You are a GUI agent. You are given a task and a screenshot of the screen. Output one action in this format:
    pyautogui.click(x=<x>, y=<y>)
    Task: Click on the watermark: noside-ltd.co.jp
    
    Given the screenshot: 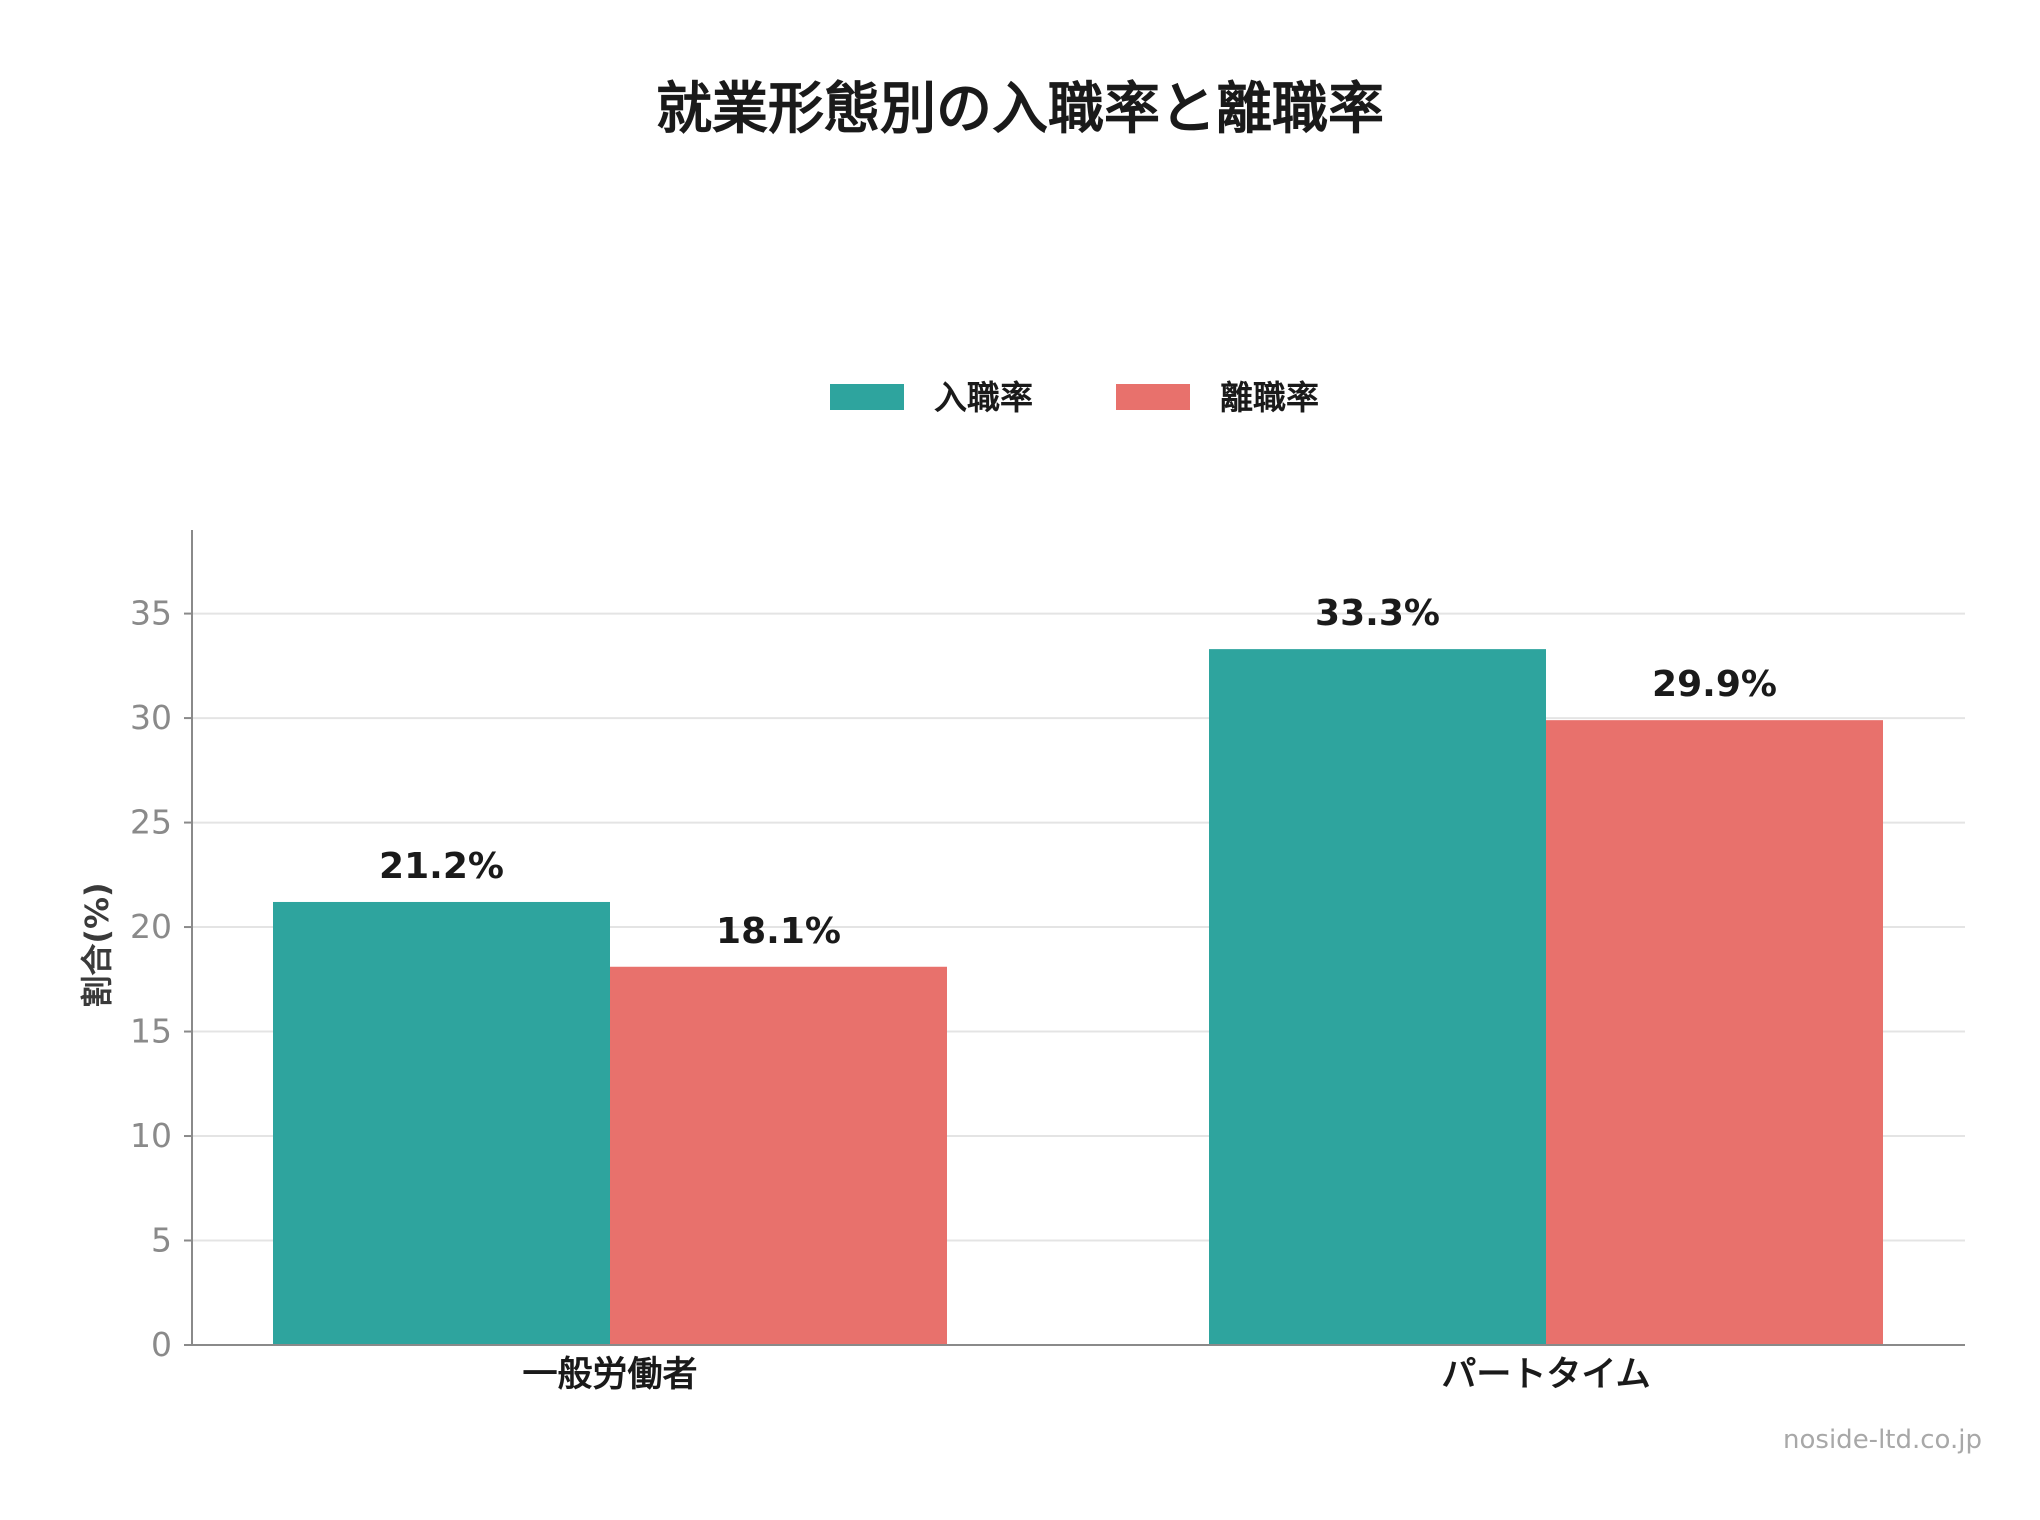 What is the action you would take?
    pyautogui.click(x=1882, y=1440)
    